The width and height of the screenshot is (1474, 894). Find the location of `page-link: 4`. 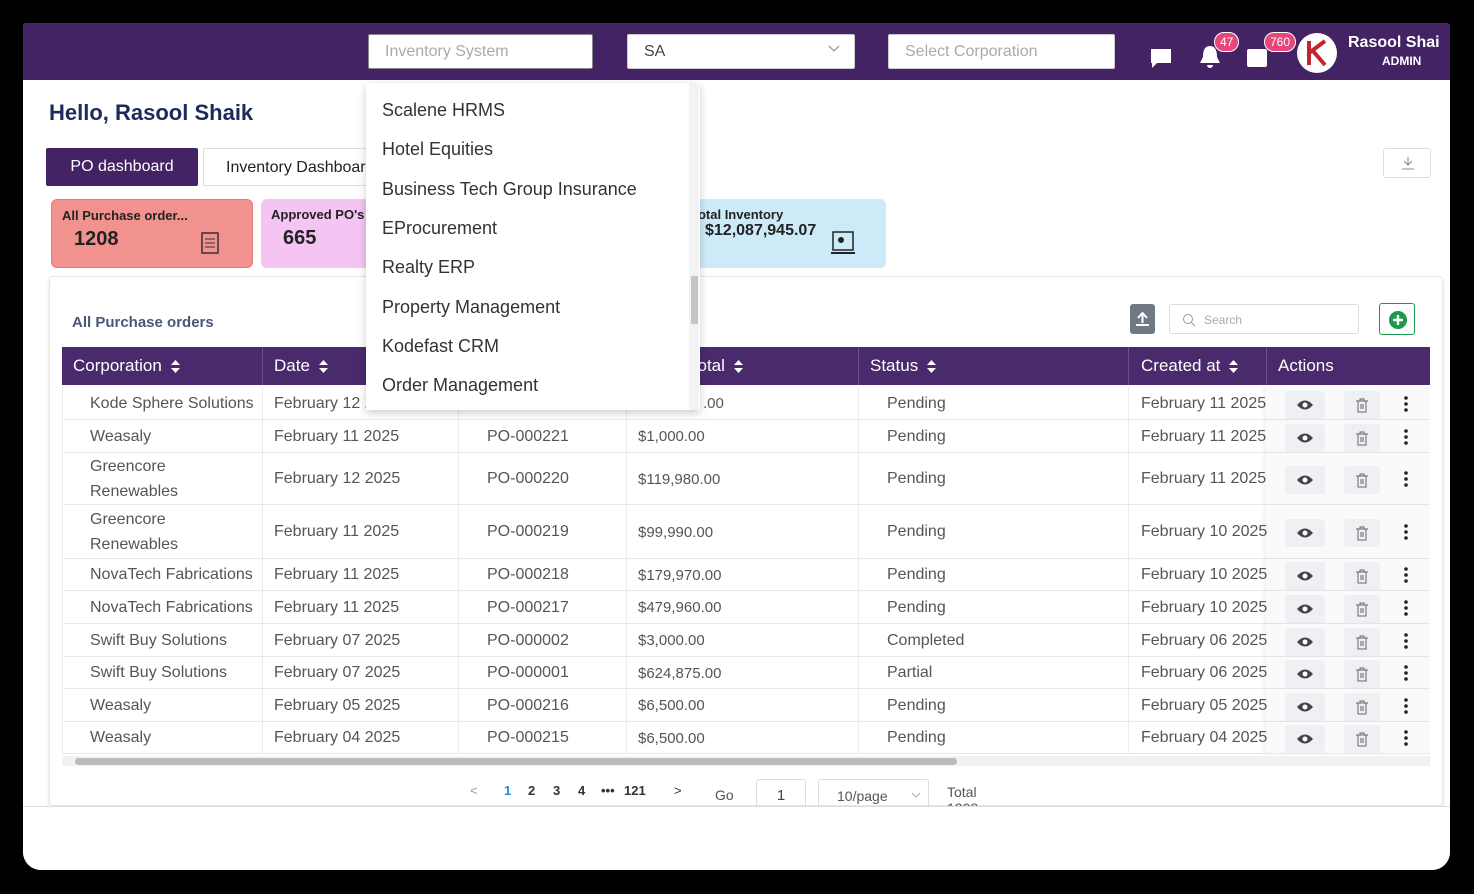

page-link: 4 is located at coordinates (582, 790).